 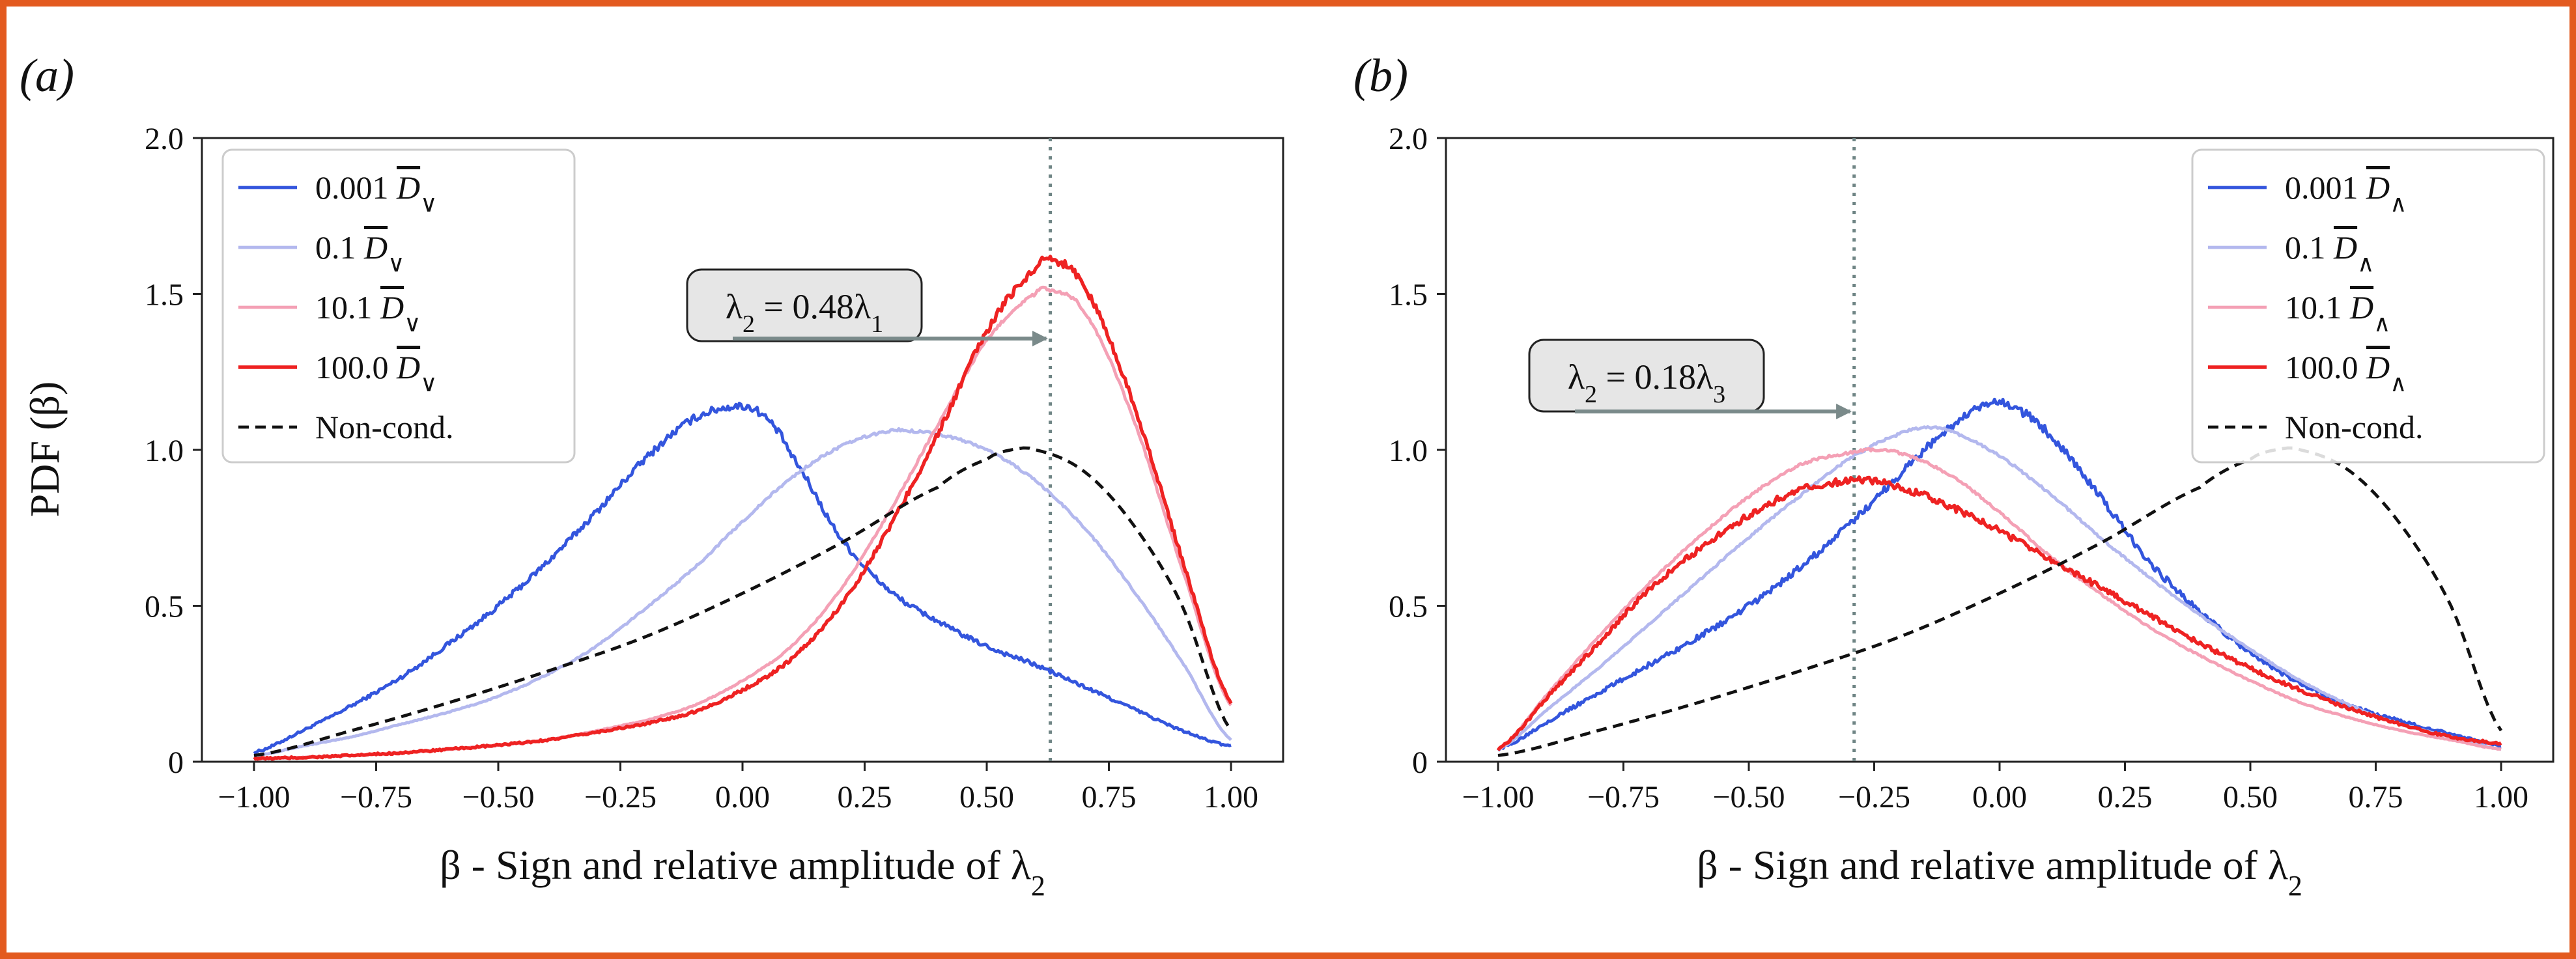 I want to click on annotation-box, so click(x=804, y=305).